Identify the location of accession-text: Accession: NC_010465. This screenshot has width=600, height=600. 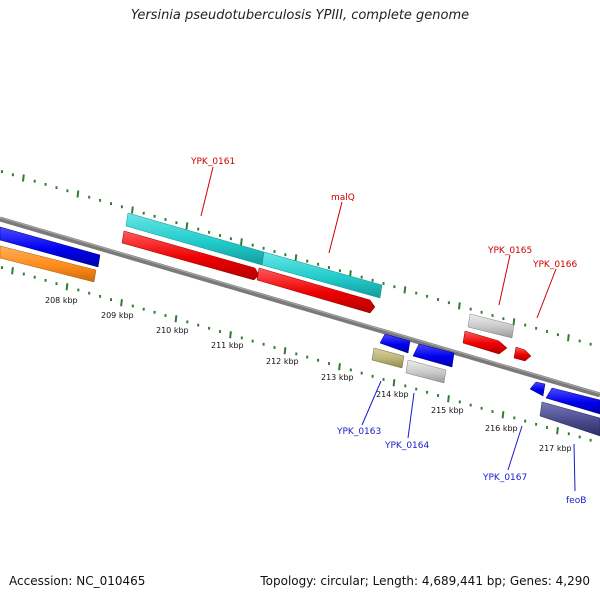
(77, 581).